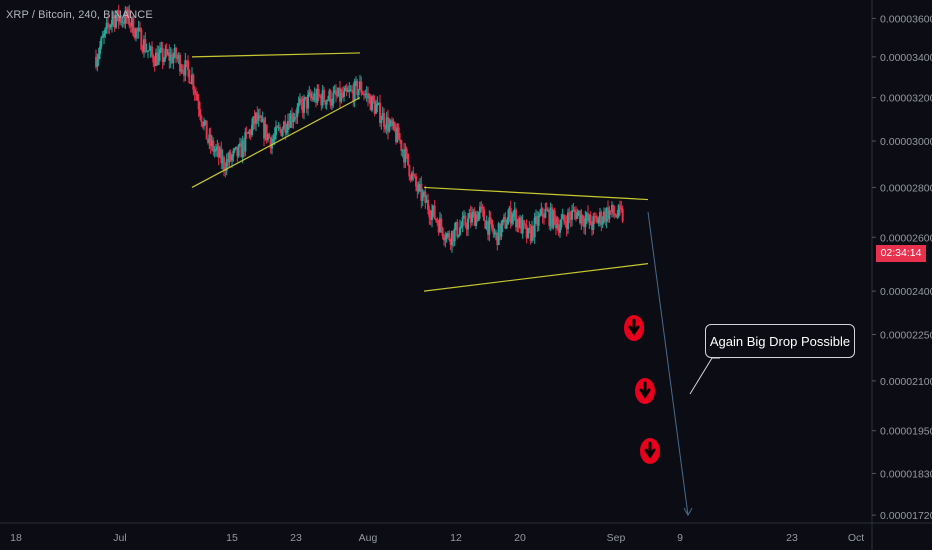 This screenshot has width=932, height=550. I want to click on time-tick-label: 23, so click(296, 538).